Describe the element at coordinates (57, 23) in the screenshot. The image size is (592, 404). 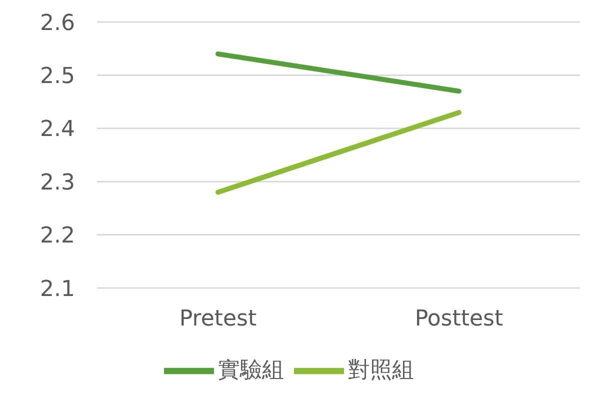
I see `y-tick-label: 2.6` at that location.